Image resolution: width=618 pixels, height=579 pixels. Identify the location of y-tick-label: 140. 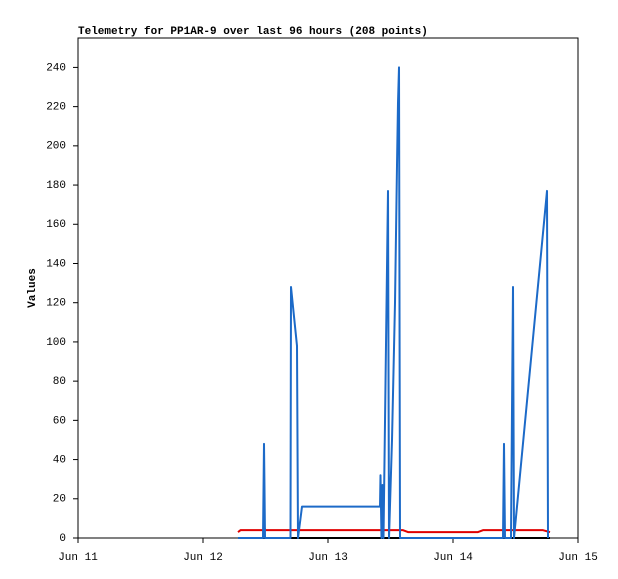
(56, 264).